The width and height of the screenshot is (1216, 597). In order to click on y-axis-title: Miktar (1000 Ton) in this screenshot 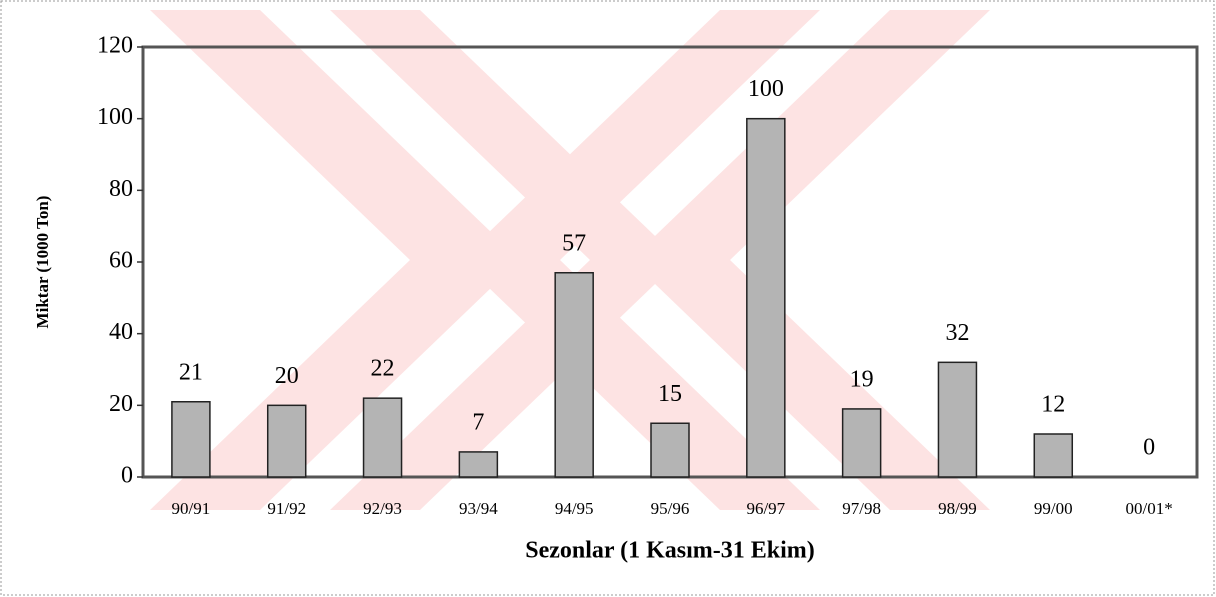, I will do `click(42, 262)`.